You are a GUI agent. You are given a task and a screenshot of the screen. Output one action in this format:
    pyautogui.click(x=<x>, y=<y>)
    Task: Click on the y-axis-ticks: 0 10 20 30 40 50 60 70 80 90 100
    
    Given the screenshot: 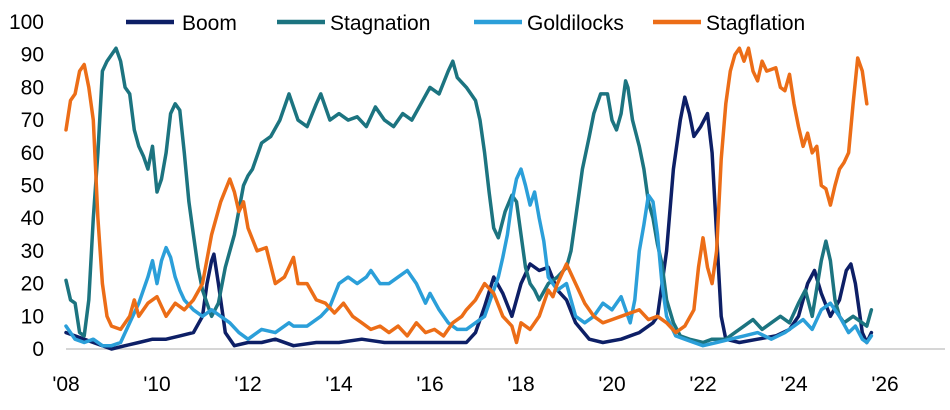 What is the action you would take?
    pyautogui.click(x=26, y=186)
    